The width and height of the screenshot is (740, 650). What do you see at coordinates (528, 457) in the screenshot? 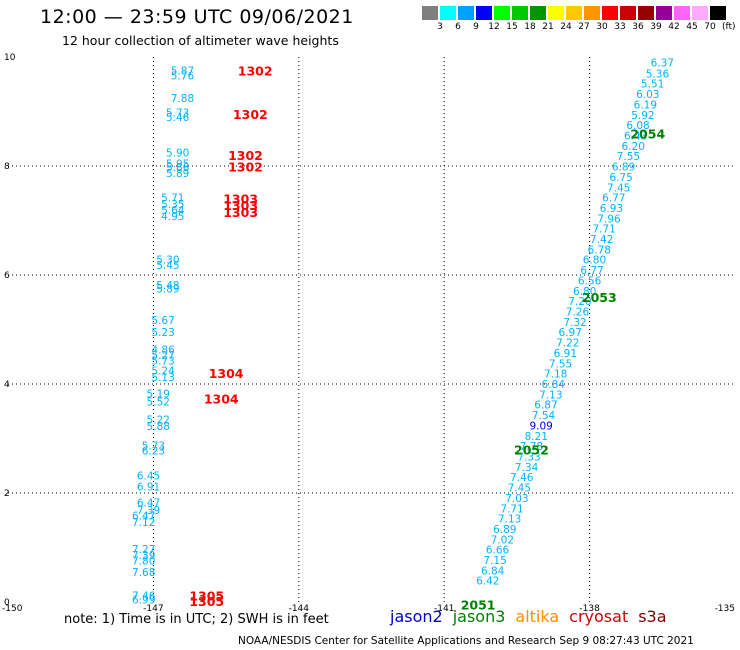
I see `swh-data-label: 7.33` at bounding box center [528, 457].